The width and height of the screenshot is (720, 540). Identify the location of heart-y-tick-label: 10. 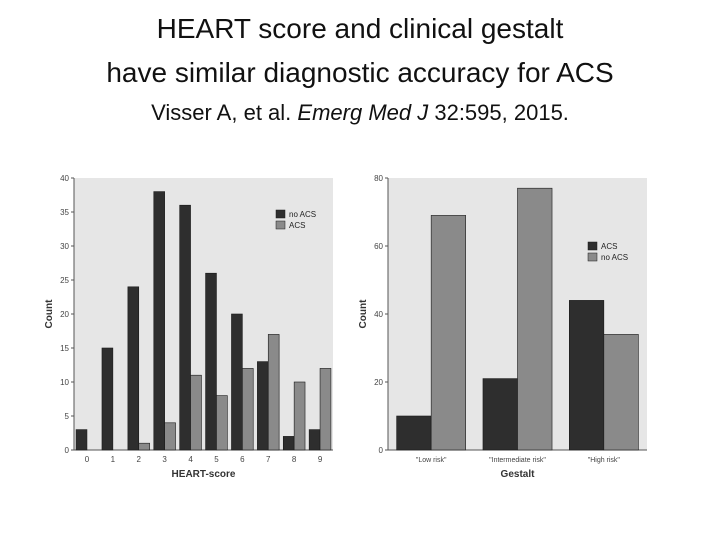
(64, 382).